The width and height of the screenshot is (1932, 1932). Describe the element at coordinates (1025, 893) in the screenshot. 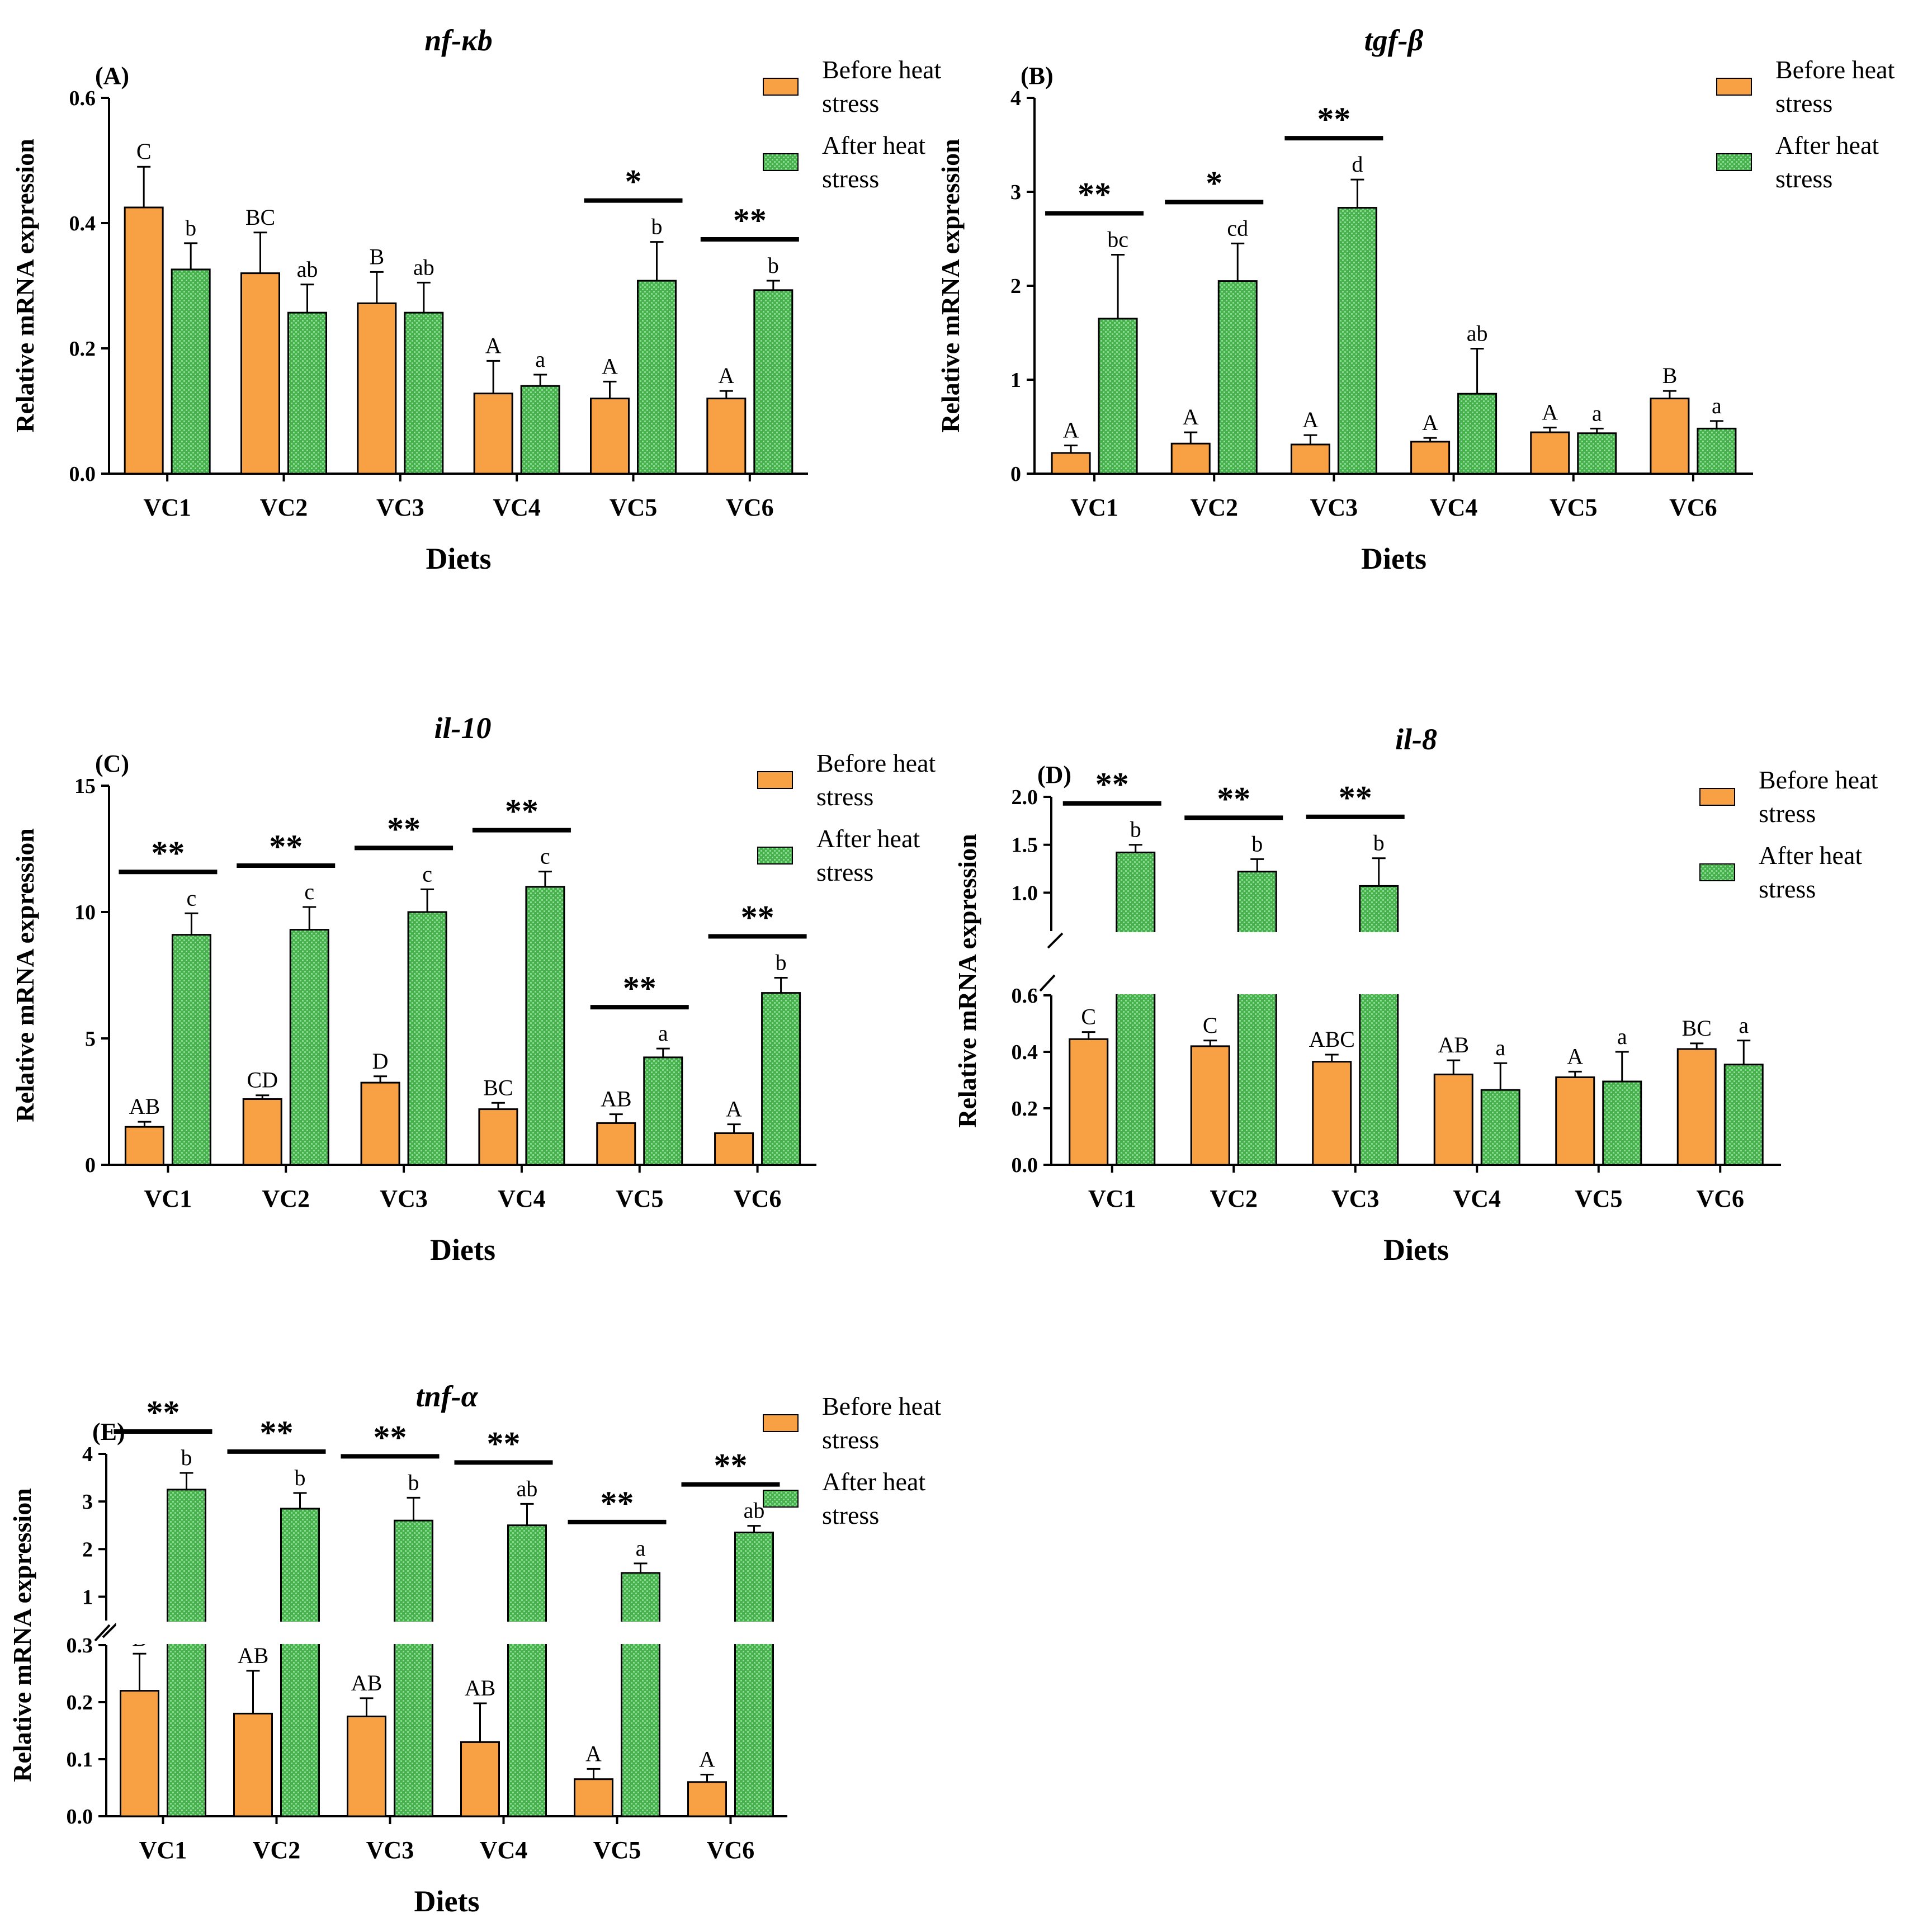

I see `y-tick-label: 1.0` at that location.